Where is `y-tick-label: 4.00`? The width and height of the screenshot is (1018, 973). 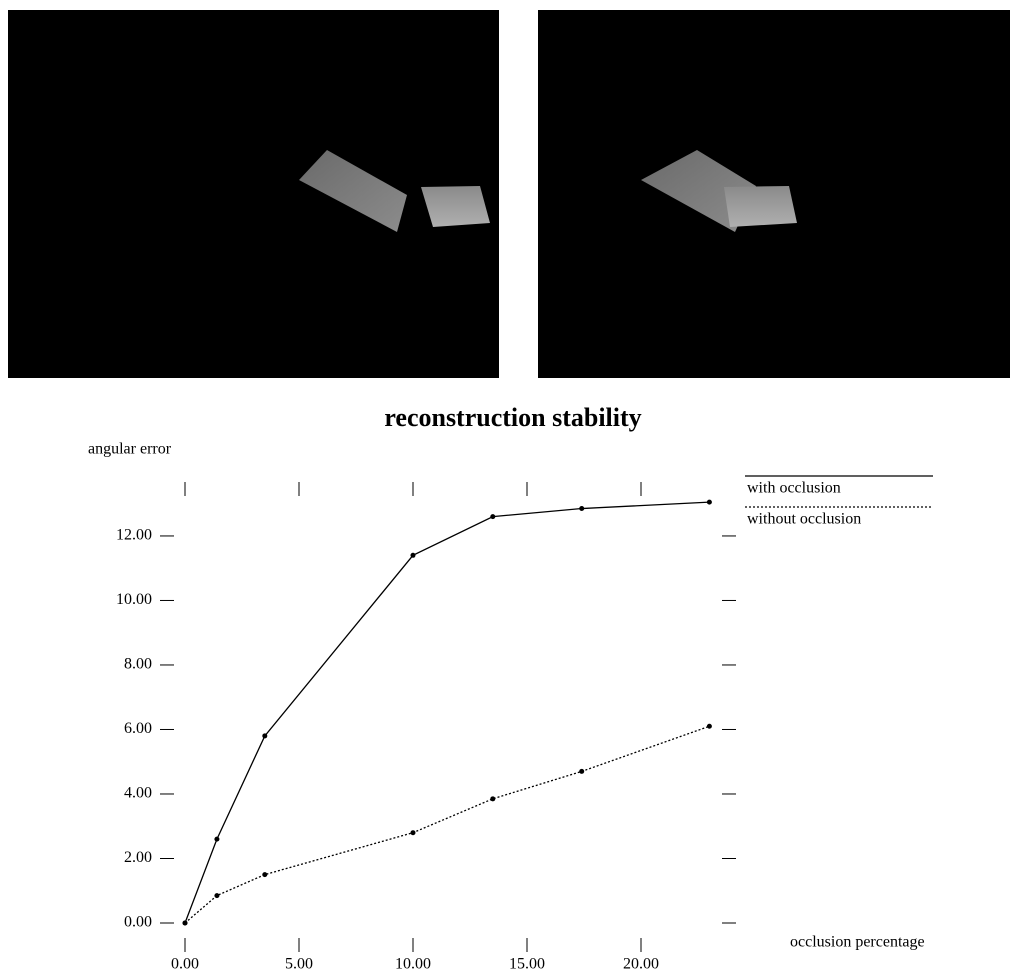
y-tick-label: 4.00 is located at coordinates (138, 793).